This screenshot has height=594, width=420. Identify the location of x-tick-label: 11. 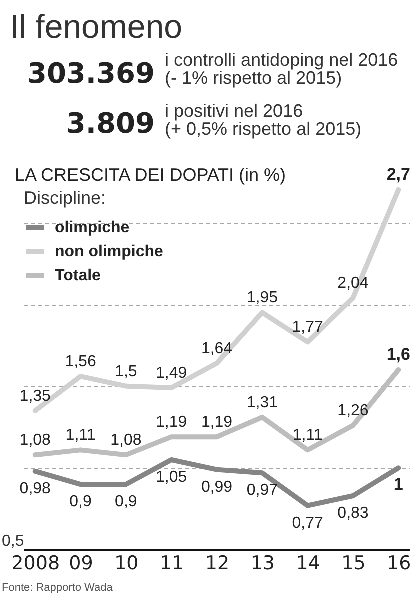
(172, 563).